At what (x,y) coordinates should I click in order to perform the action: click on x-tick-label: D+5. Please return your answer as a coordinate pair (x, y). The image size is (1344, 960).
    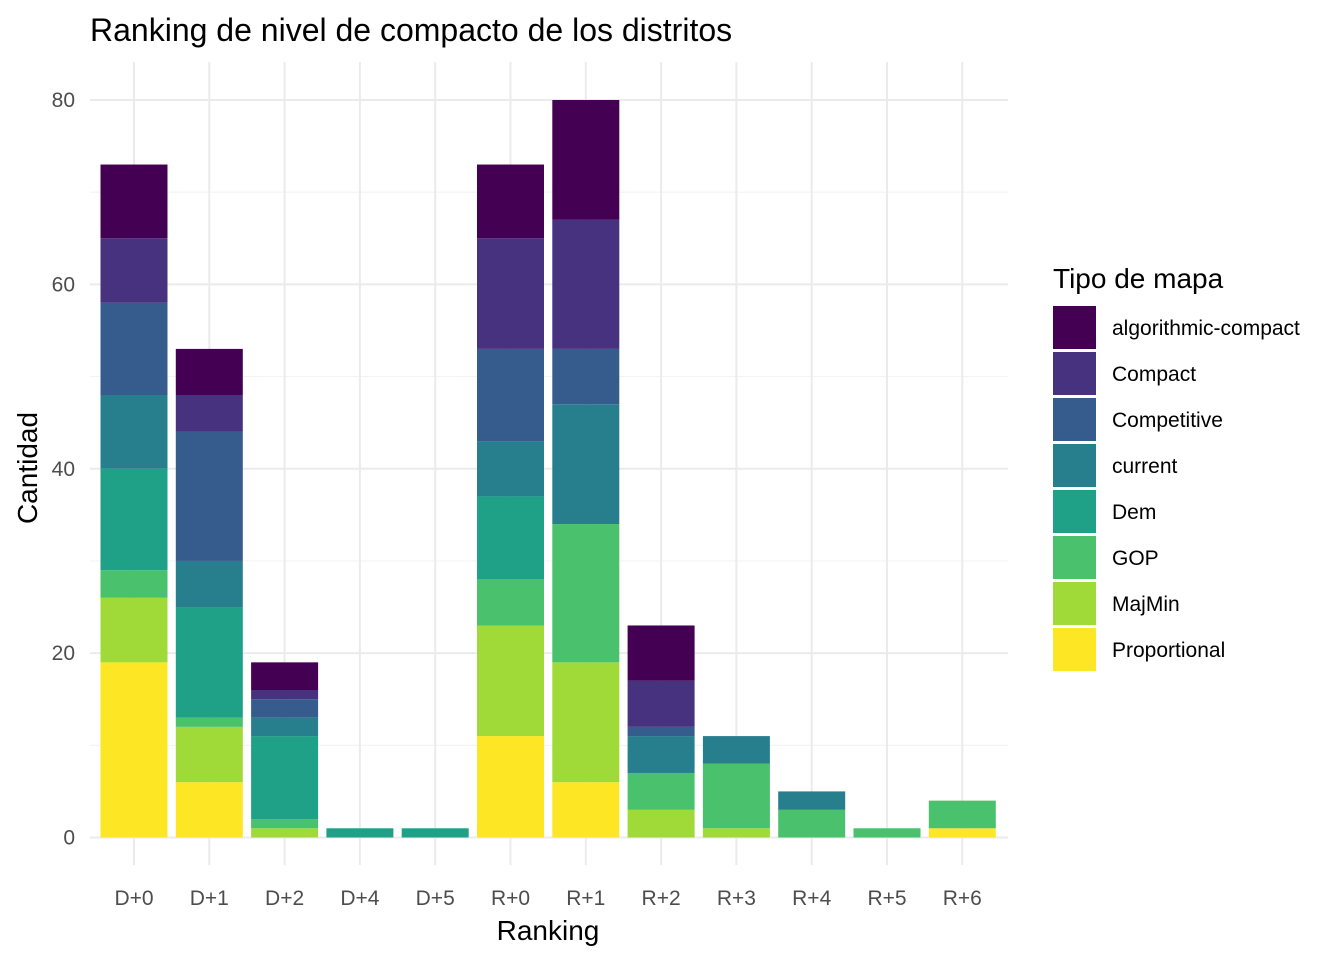
    Looking at the image, I should click on (435, 898).